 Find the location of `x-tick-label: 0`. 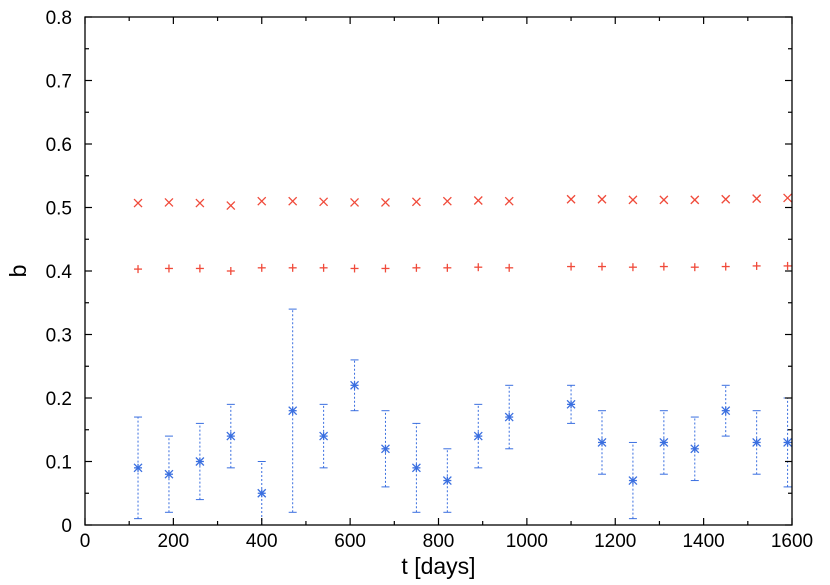

x-tick-label: 0 is located at coordinates (85, 541).